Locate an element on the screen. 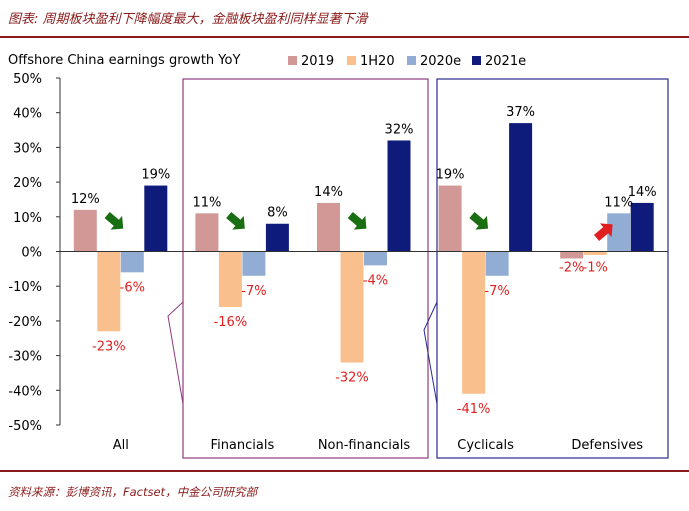 Image resolution: width=689 pixels, height=511 pixels. data-label: -32% is located at coordinates (352, 378).